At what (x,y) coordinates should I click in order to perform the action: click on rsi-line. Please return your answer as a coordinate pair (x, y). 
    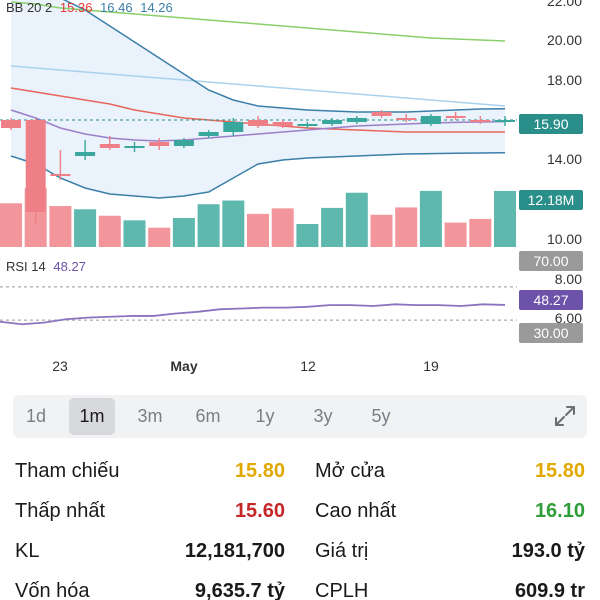
    Looking at the image, I should click on (253, 314).